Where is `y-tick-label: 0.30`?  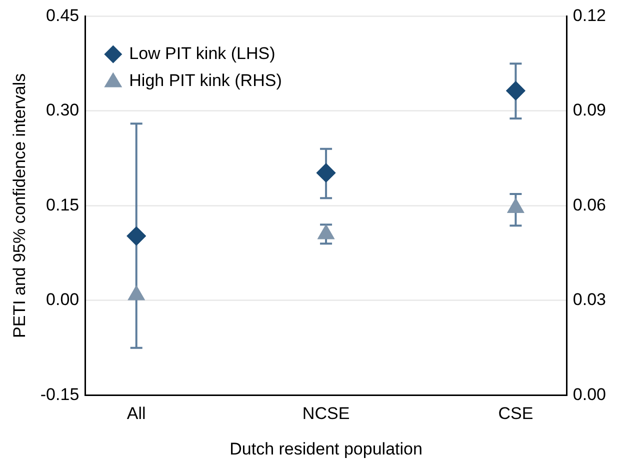
y-tick-label: 0.30 is located at coordinates (63, 110).